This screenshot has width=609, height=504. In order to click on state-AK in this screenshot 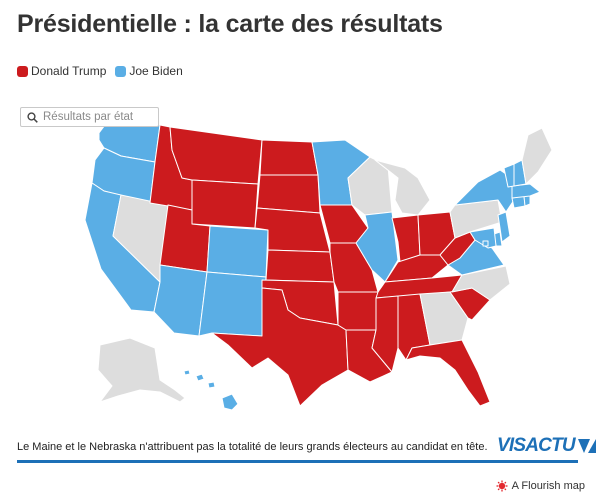, I will do `click(141, 370)`.